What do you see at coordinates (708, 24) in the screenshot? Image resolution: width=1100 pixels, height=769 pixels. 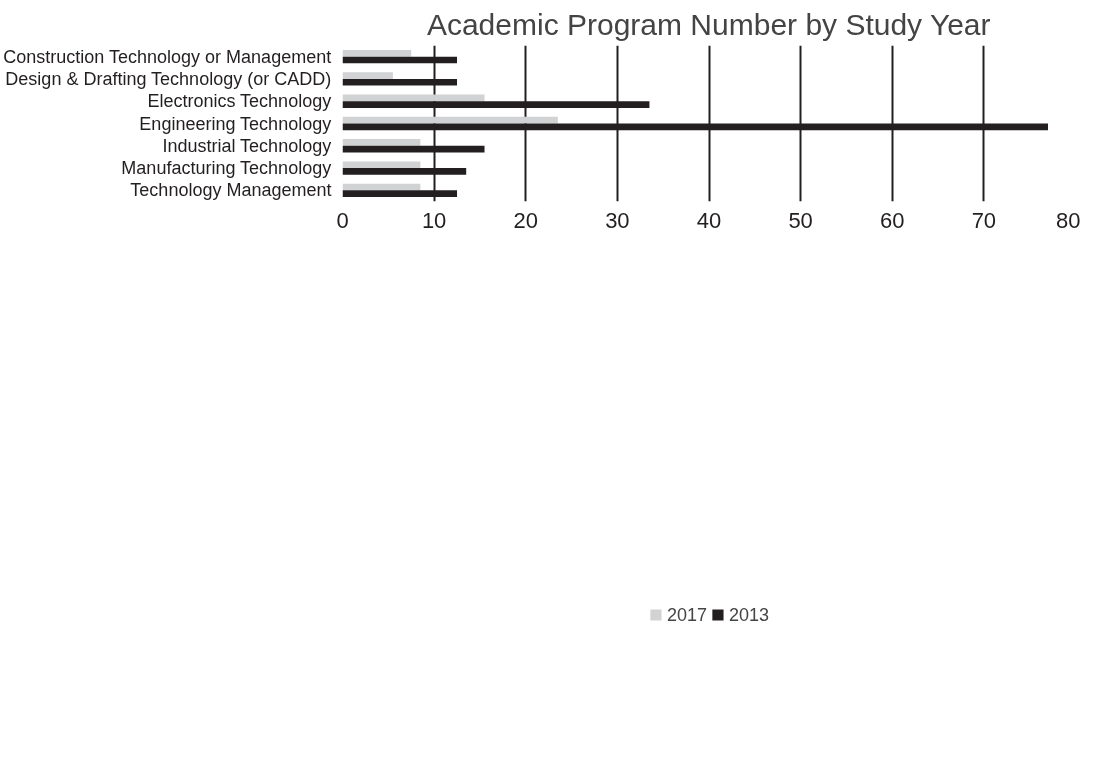 I see `chart-title: Academic Program Number by Study Year` at bounding box center [708, 24].